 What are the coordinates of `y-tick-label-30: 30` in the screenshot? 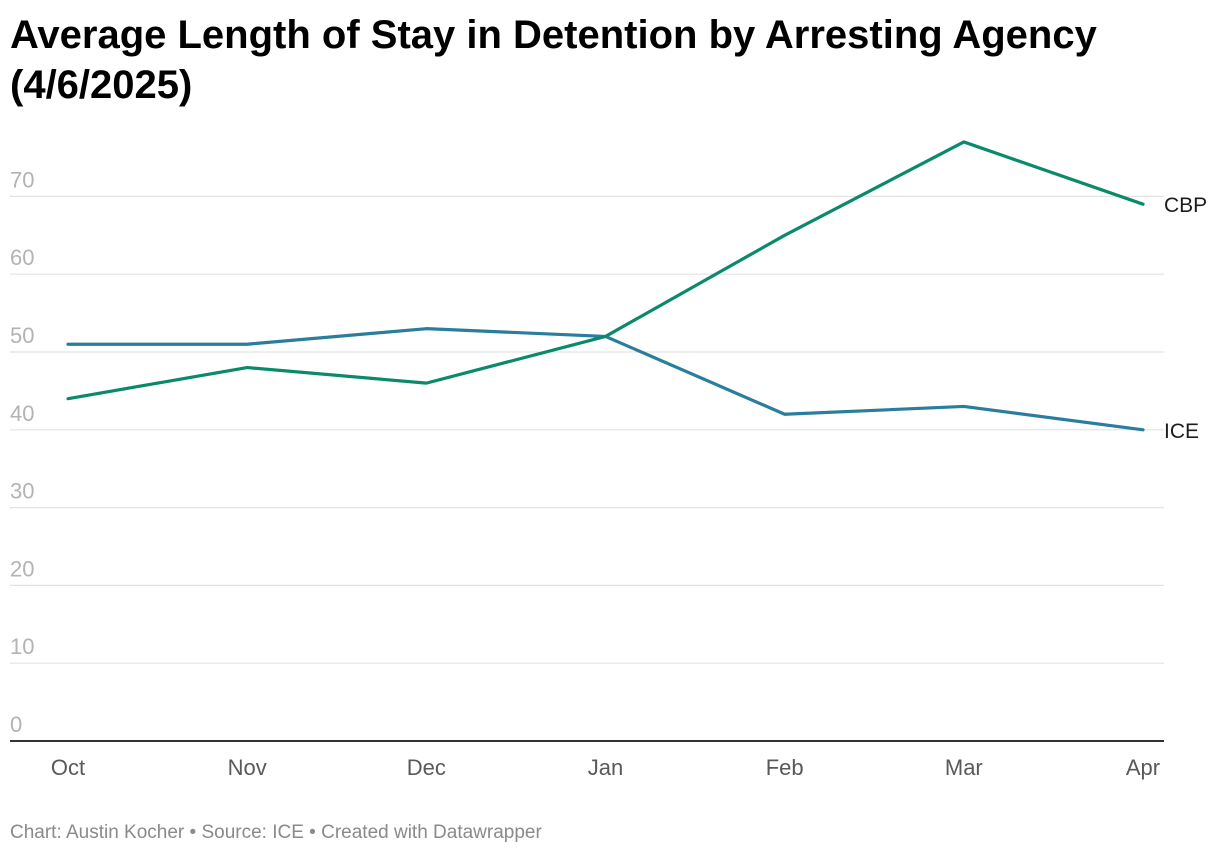 It's located at (22, 491).